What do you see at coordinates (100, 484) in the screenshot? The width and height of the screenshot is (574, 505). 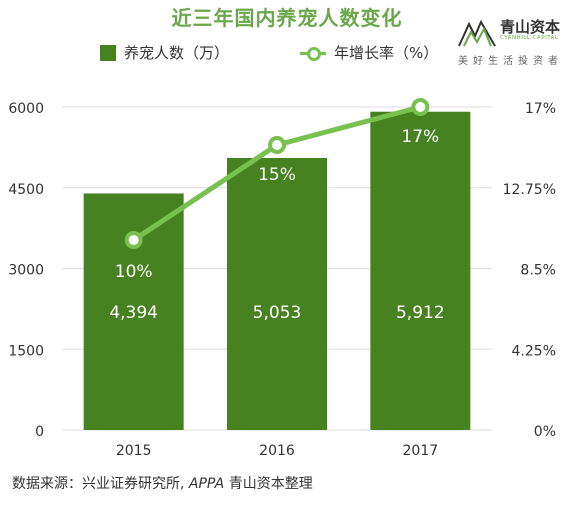 I see `source-prefix: 数据来源：兴业证券研究所,` at bounding box center [100, 484].